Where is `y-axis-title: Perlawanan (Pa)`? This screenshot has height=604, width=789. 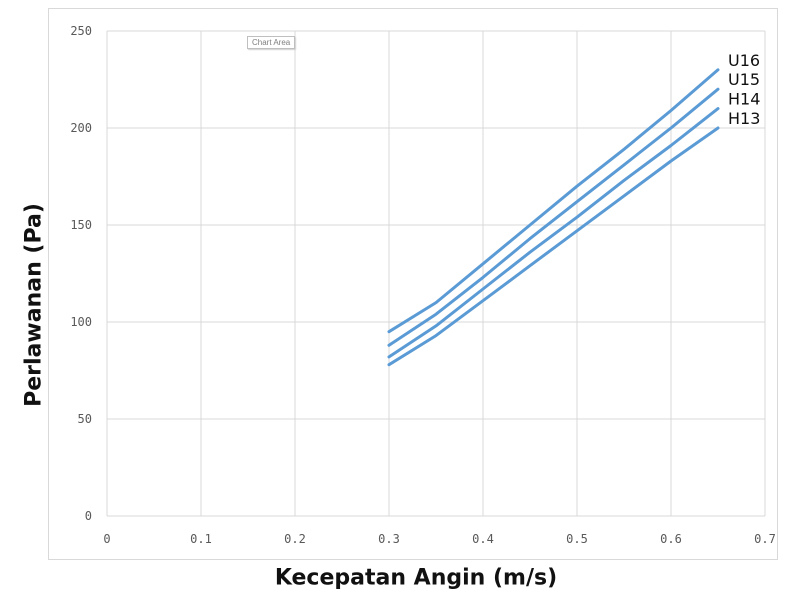
y-axis-title: Perlawanan (Pa) is located at coordinates (34, 305).